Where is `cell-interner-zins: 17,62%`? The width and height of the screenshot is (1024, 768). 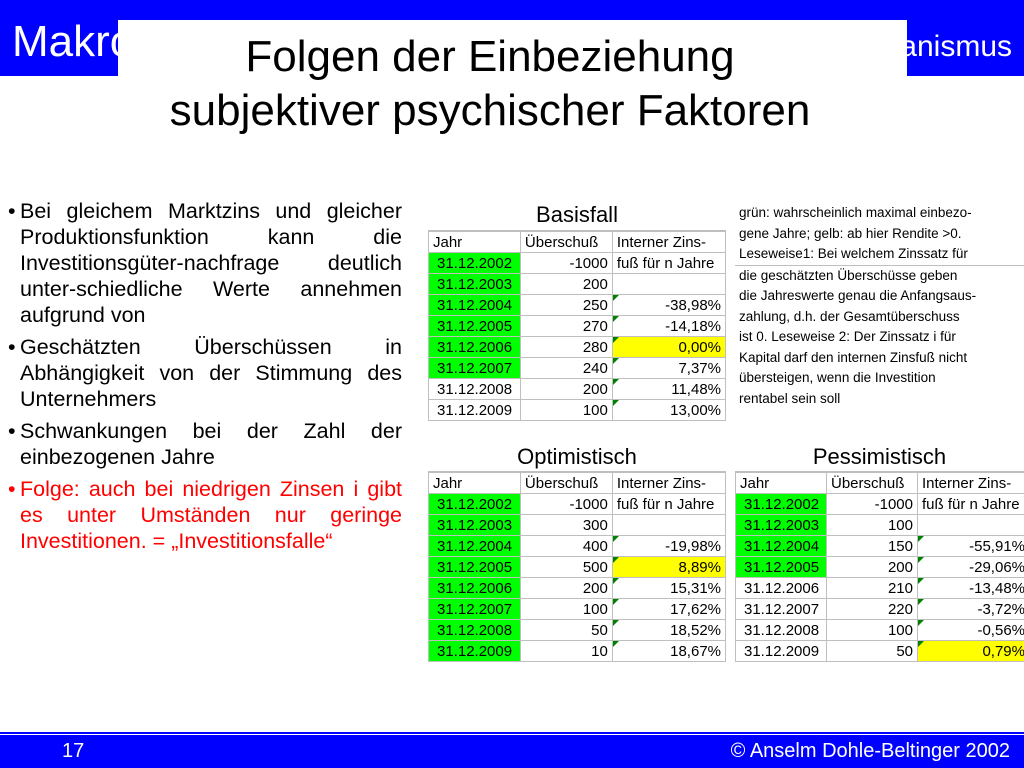
cell-interner-zins: 17,62% is located at coordinates (669, 609).